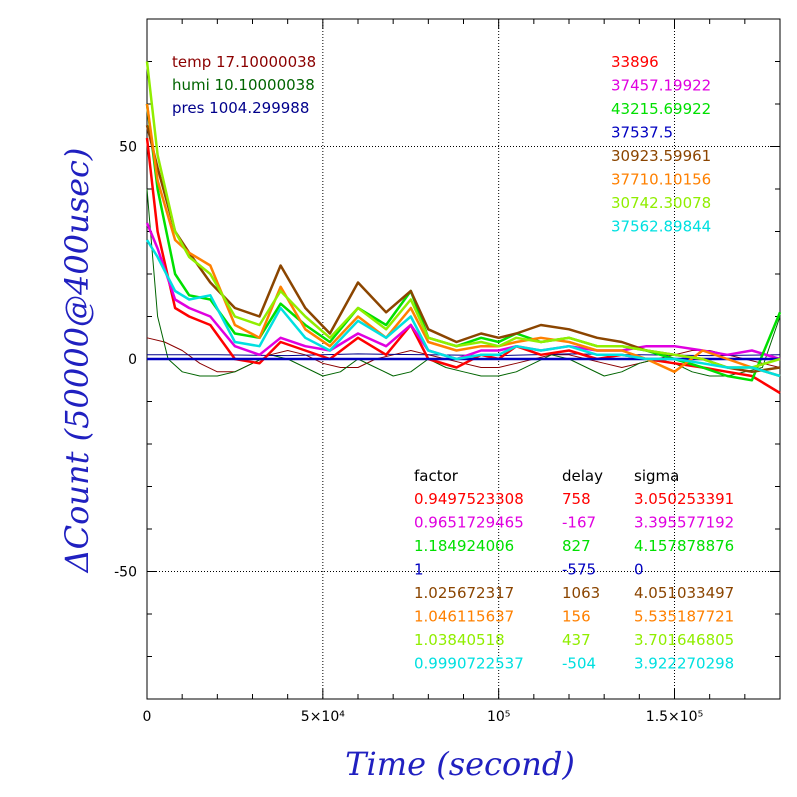 The height and width of the screenshot is (797, 797). What do you see at coordinates (684, 664) in the screenshot?
I see `sigma-value: 3.922270298` at bounding box center [684, 664].